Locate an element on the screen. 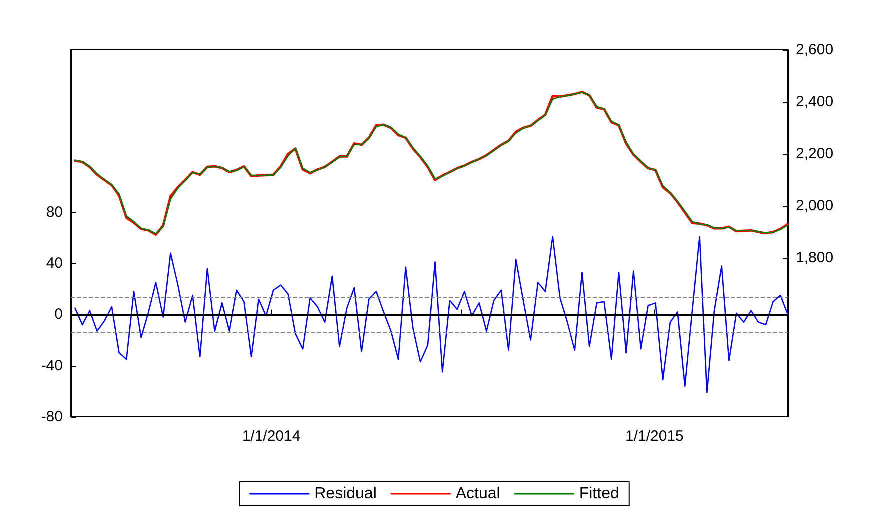 The image size is (869, 522). x-tick-label: 1/1/2015 is located at coordinates (654, 436).